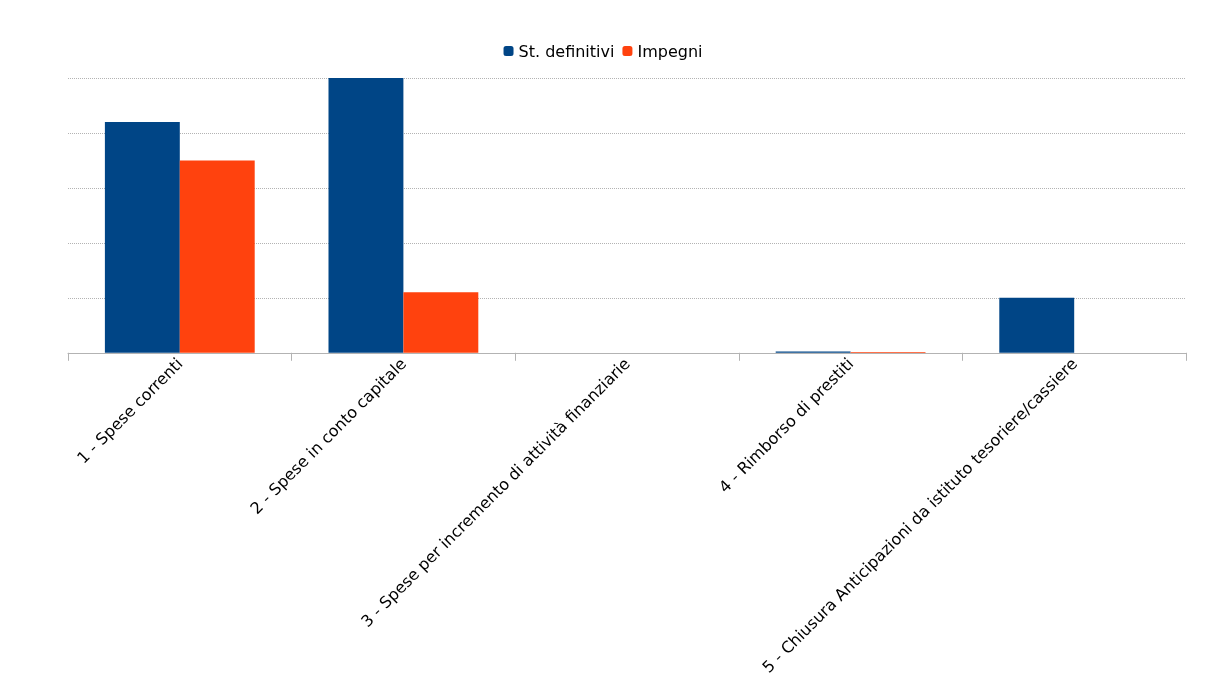  Describe the element at coordinates (566, 51) in the screenshot. I see `legend-label: St. definitivi` at that location.